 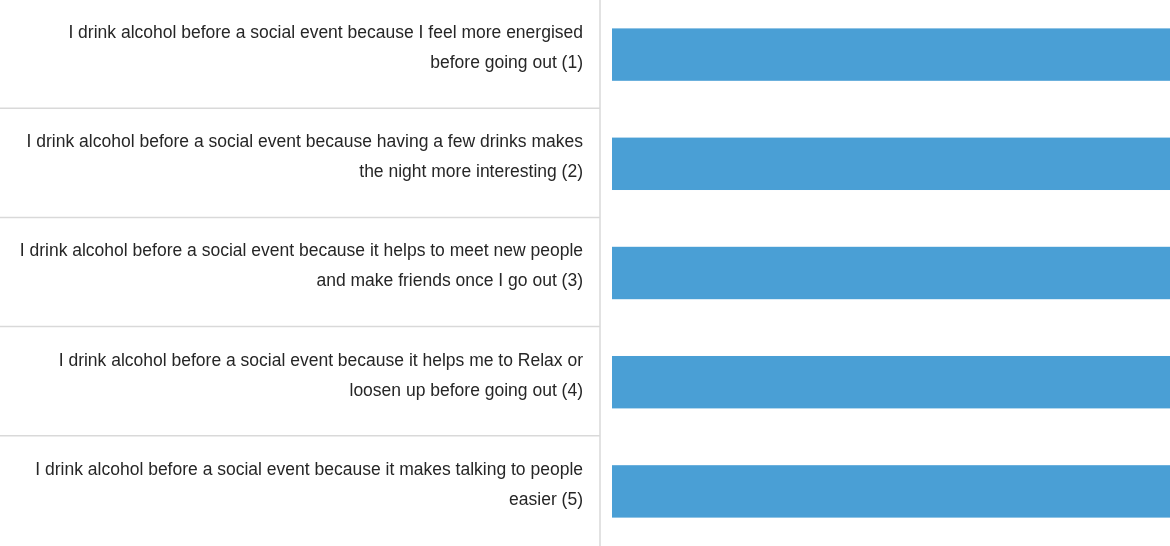 What do you see at coordinates (321, 374) in the screenshot?
I see `y-tick-label: I drink alcohol before a social event because it helps me to Relax or loosen up before going out (4)` at bounding box center [321, 374].